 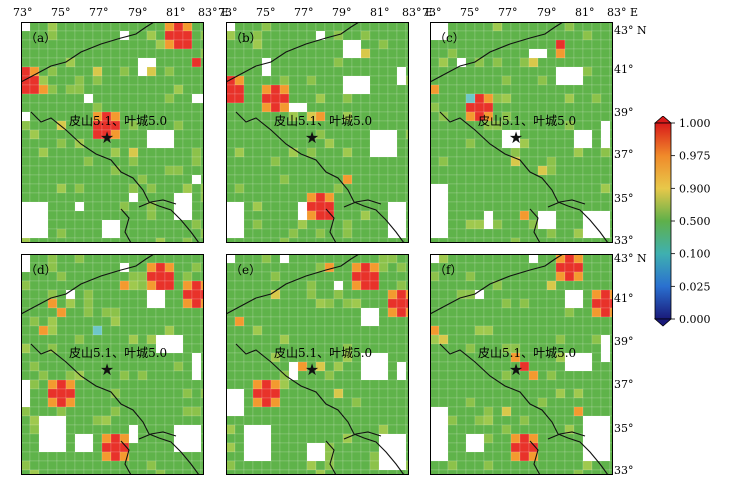 What do you see at coordinates (312, 137) in the screenshot?
I see `epicenter-star-icon: ★` at bounding box center [312, 137].